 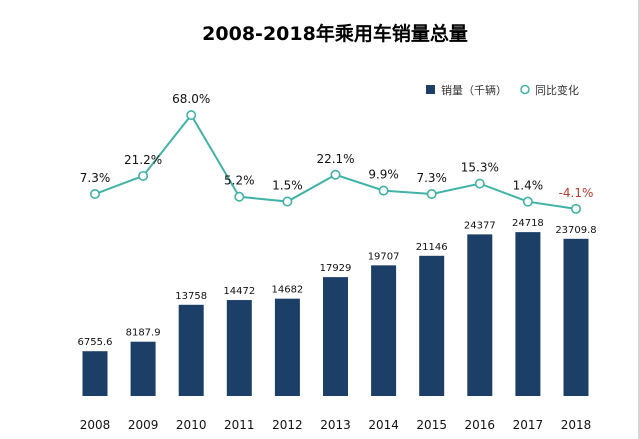 I want to click on bar-2012, so click(x=287, y=347).